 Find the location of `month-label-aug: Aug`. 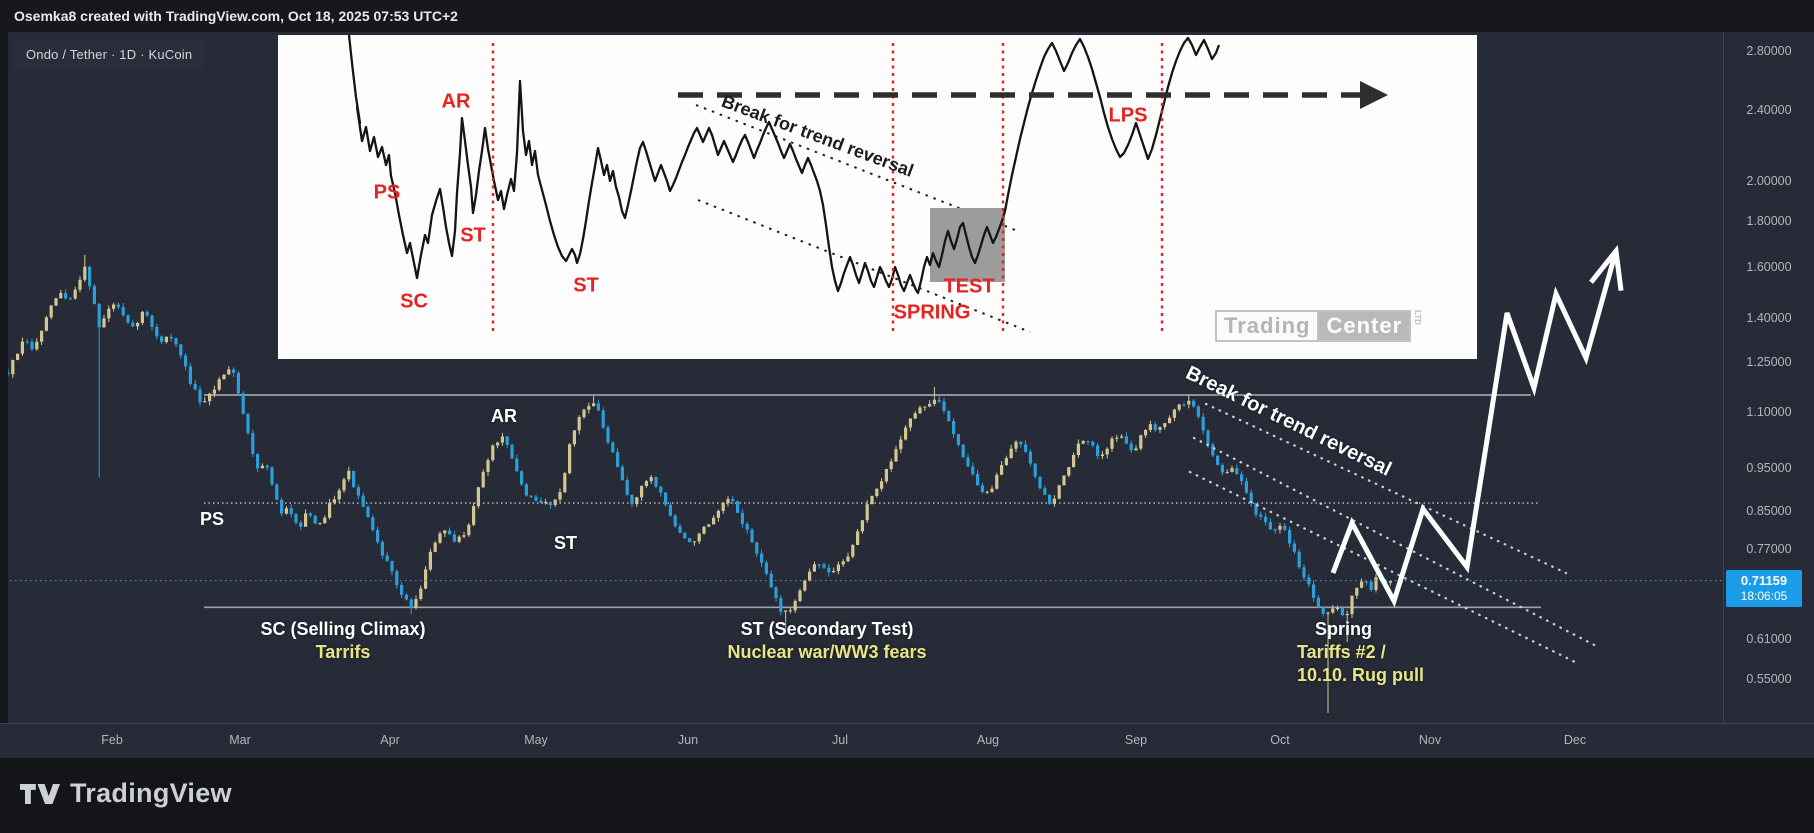

month-label-aug: Aug is located at coordinates (988, 740).